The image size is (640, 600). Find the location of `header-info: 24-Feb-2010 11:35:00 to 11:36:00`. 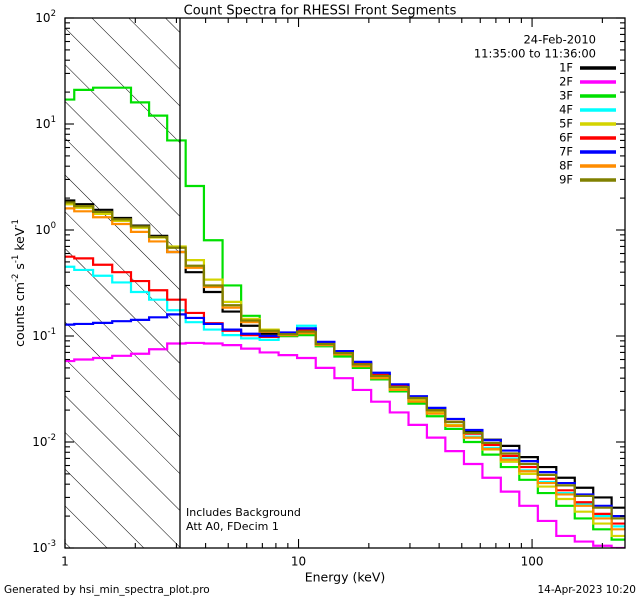

header-info: 24-Feb-2010 11:35:00 to 11:36:00 is located at coordinates (535, 47).